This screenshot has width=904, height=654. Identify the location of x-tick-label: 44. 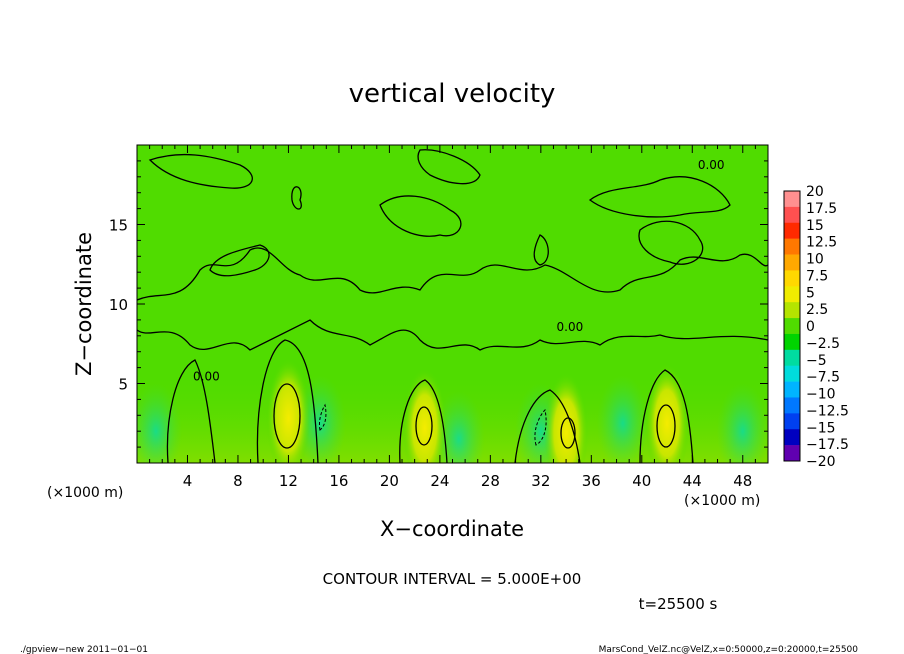
(692, 481).